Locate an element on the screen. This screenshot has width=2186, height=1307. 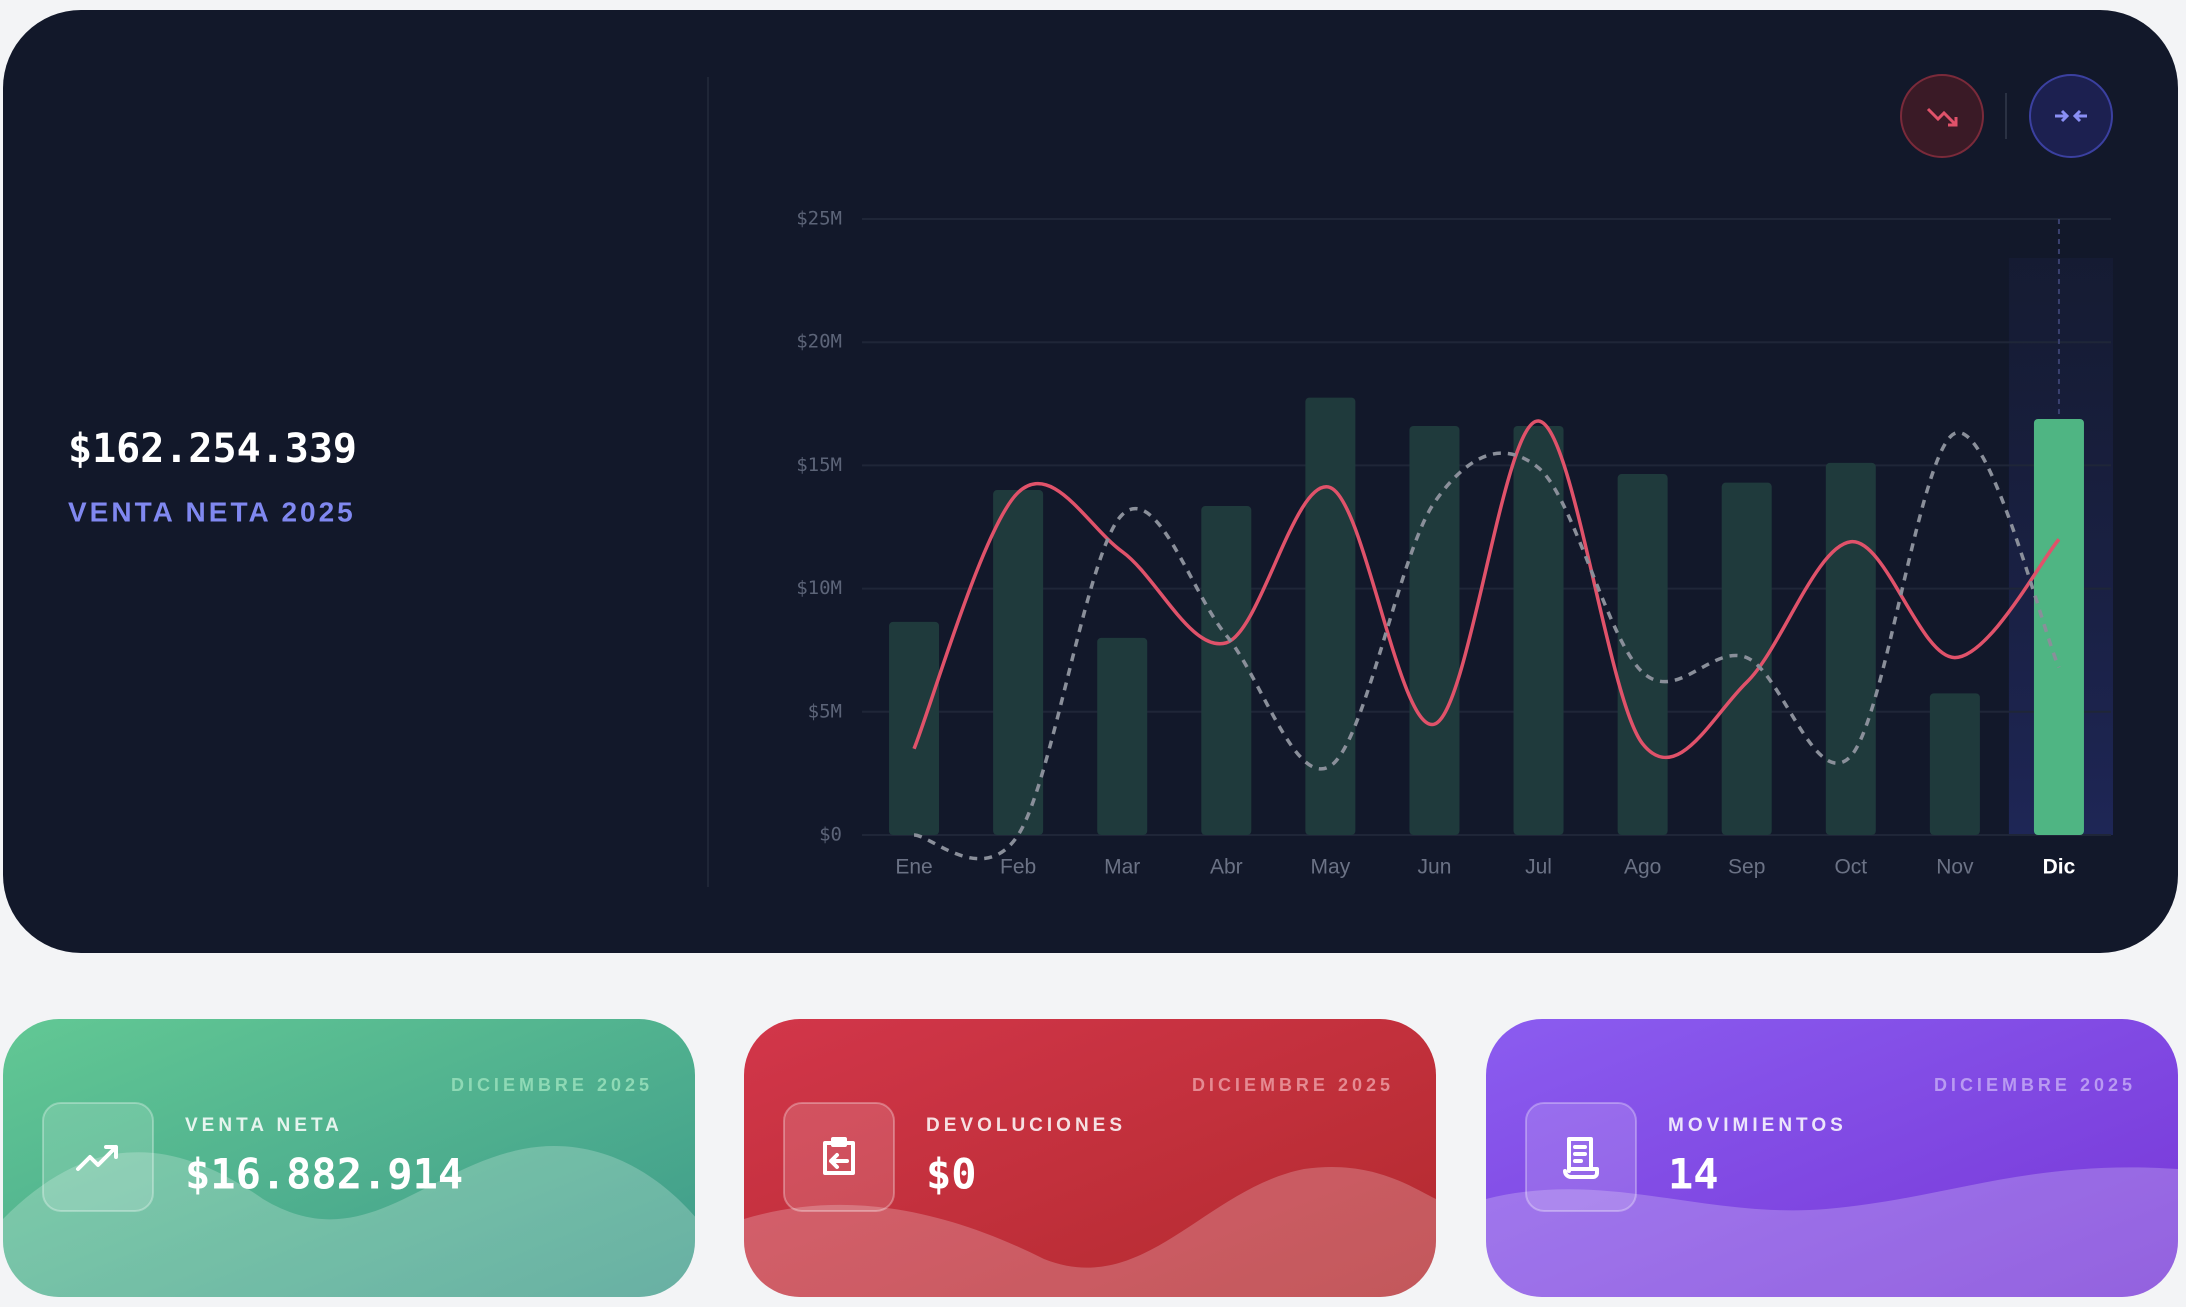
compare-icon is located at coordinates (2071, 116).